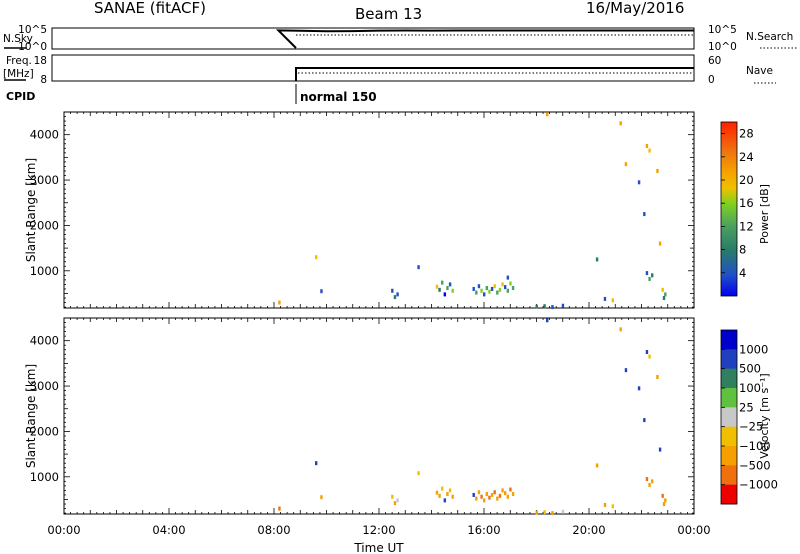 This screenshot has height=554, width=800. I want to click on freq-label: Freq., so click(19, 61).